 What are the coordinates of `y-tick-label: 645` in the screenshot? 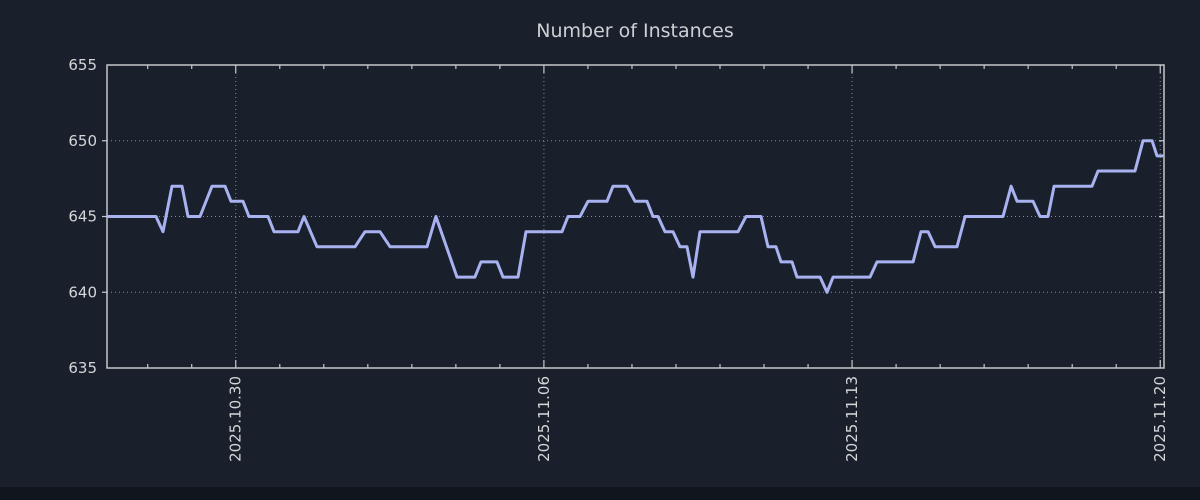 It's located at (82, 217).